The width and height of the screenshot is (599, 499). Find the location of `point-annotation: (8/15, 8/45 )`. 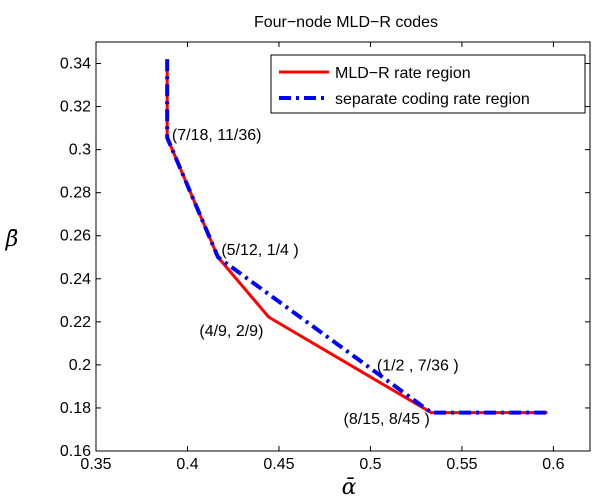

point-annotation: (8/15, 8/45 ) is located at coordinates (387, 419).